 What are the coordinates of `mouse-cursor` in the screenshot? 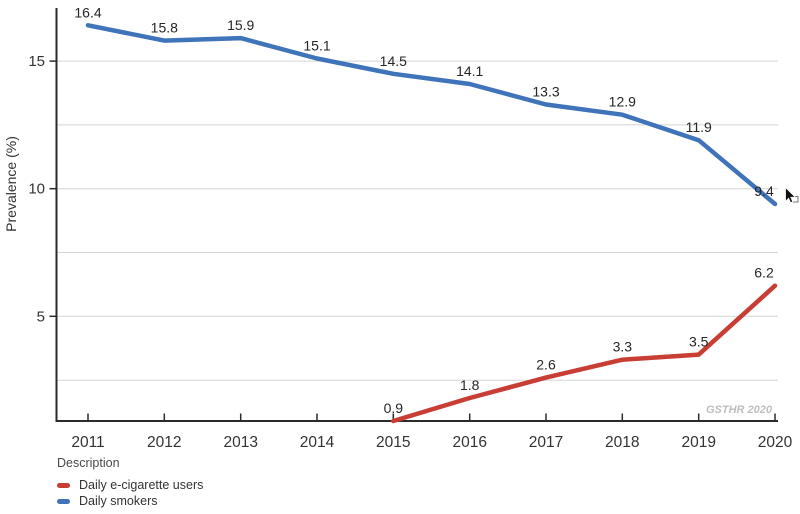 It's located at (792, 195).